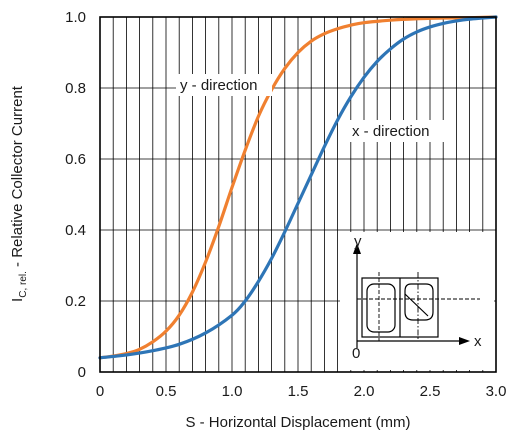  I want to click on y-tick-label: 0.2, so click(75, 301).